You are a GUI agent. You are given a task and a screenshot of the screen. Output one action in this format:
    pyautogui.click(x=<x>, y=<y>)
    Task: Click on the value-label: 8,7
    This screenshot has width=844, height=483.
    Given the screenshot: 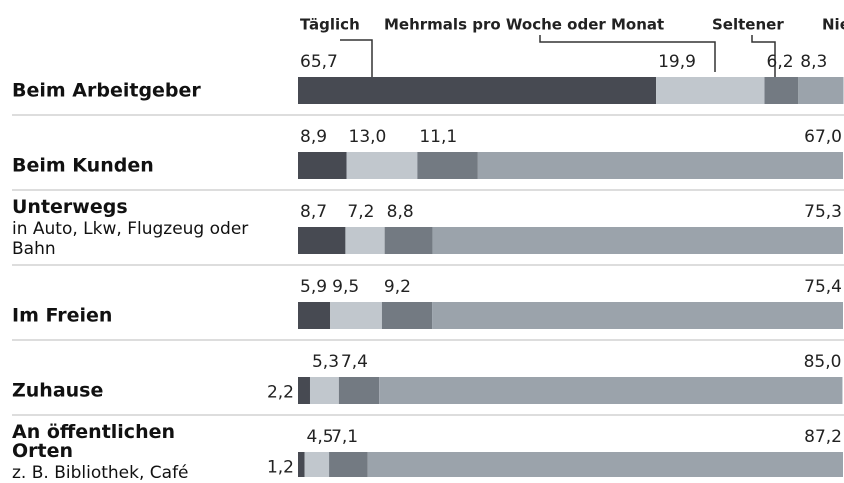 What is the action you would take?
    pyautogui.click(x=313, y=212)
    